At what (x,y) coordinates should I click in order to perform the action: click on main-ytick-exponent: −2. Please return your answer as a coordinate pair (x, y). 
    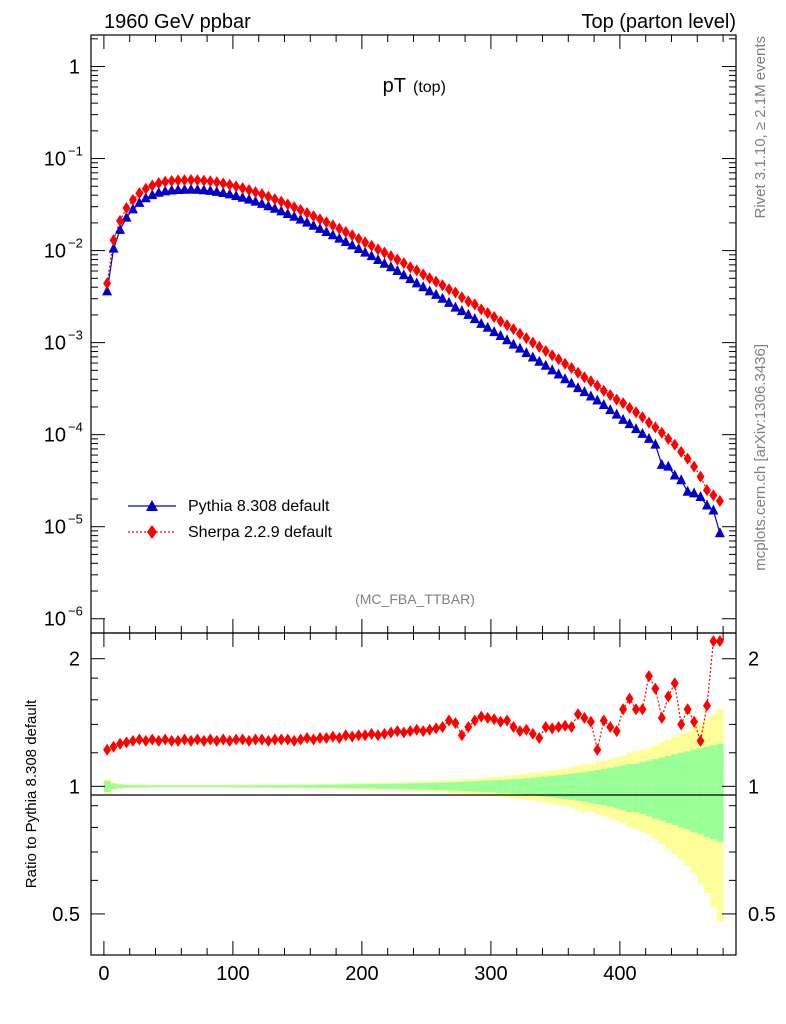
    Looking at the image, I should click on (75, 243).